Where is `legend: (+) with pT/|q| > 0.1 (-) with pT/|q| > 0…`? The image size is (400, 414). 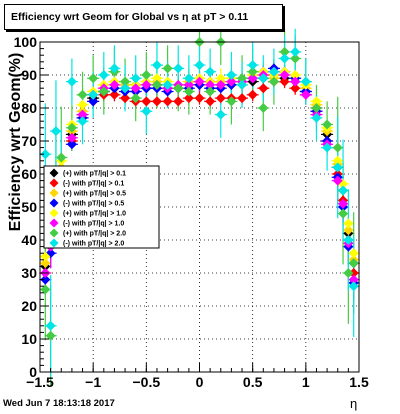
legend: (+) with pT/|q| > 0.1 (-) with pT/|q| > 0… is located at coordinates (101, 207).